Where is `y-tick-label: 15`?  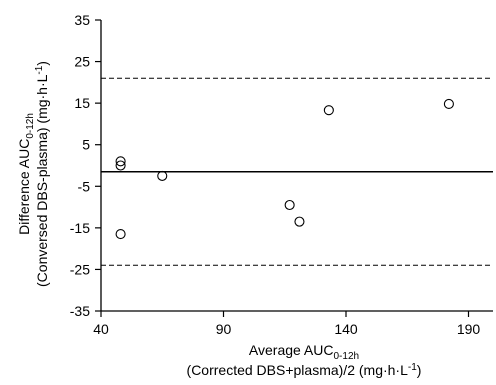
y-tick-label: 15 is located at coordinates (82, 103).